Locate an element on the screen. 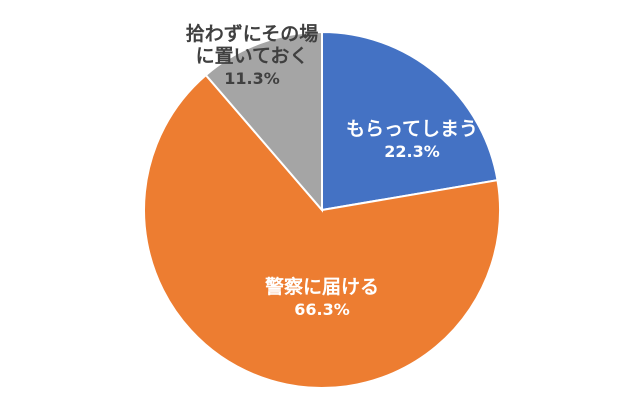 This screenshot has width=640, height=413. slice-value-label: 66.3% is located at coordinates (322, 309).